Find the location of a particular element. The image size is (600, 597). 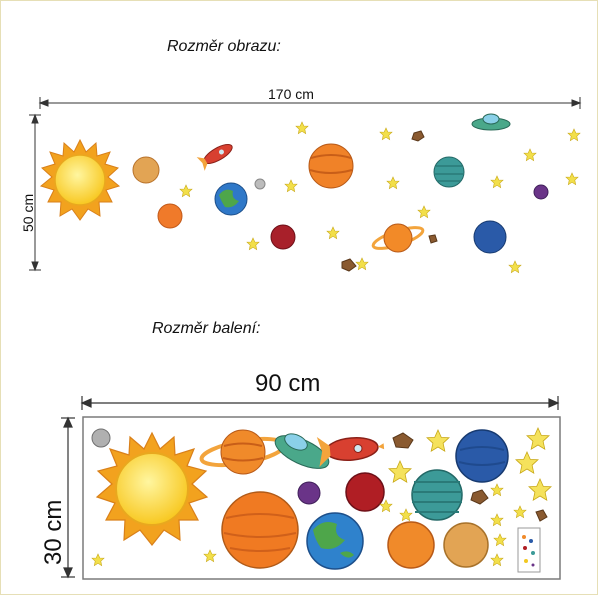

ufo-illustration is located at coordinates (491, 122).